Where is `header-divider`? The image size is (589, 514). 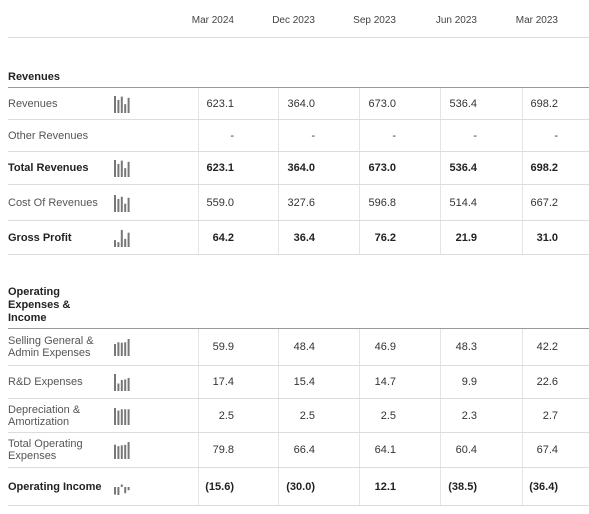 header-divider is located at coordinates (298, 37).